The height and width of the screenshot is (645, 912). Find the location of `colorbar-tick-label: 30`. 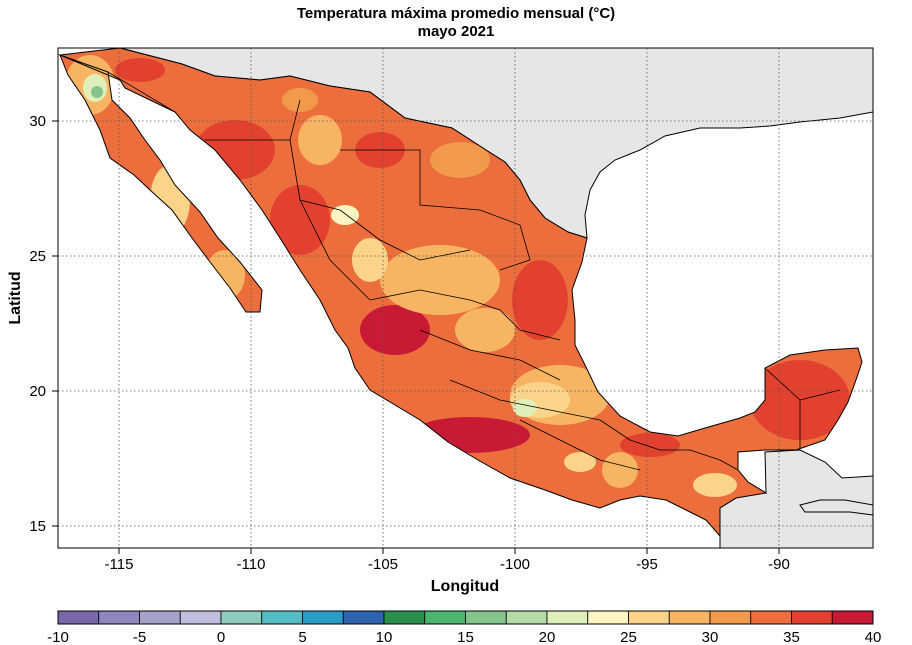

colorbar-tick-label: 30 is located at coordinates (710, 637).